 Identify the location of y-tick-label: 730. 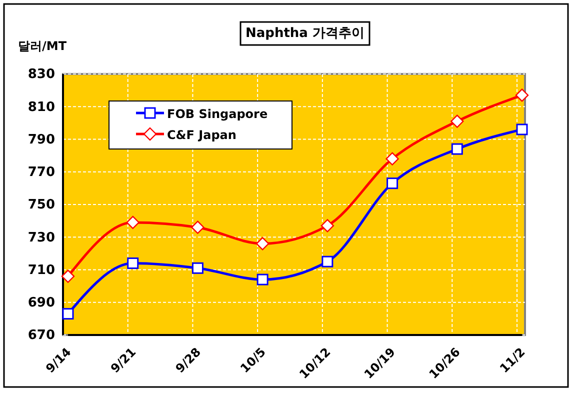
(41, 238).